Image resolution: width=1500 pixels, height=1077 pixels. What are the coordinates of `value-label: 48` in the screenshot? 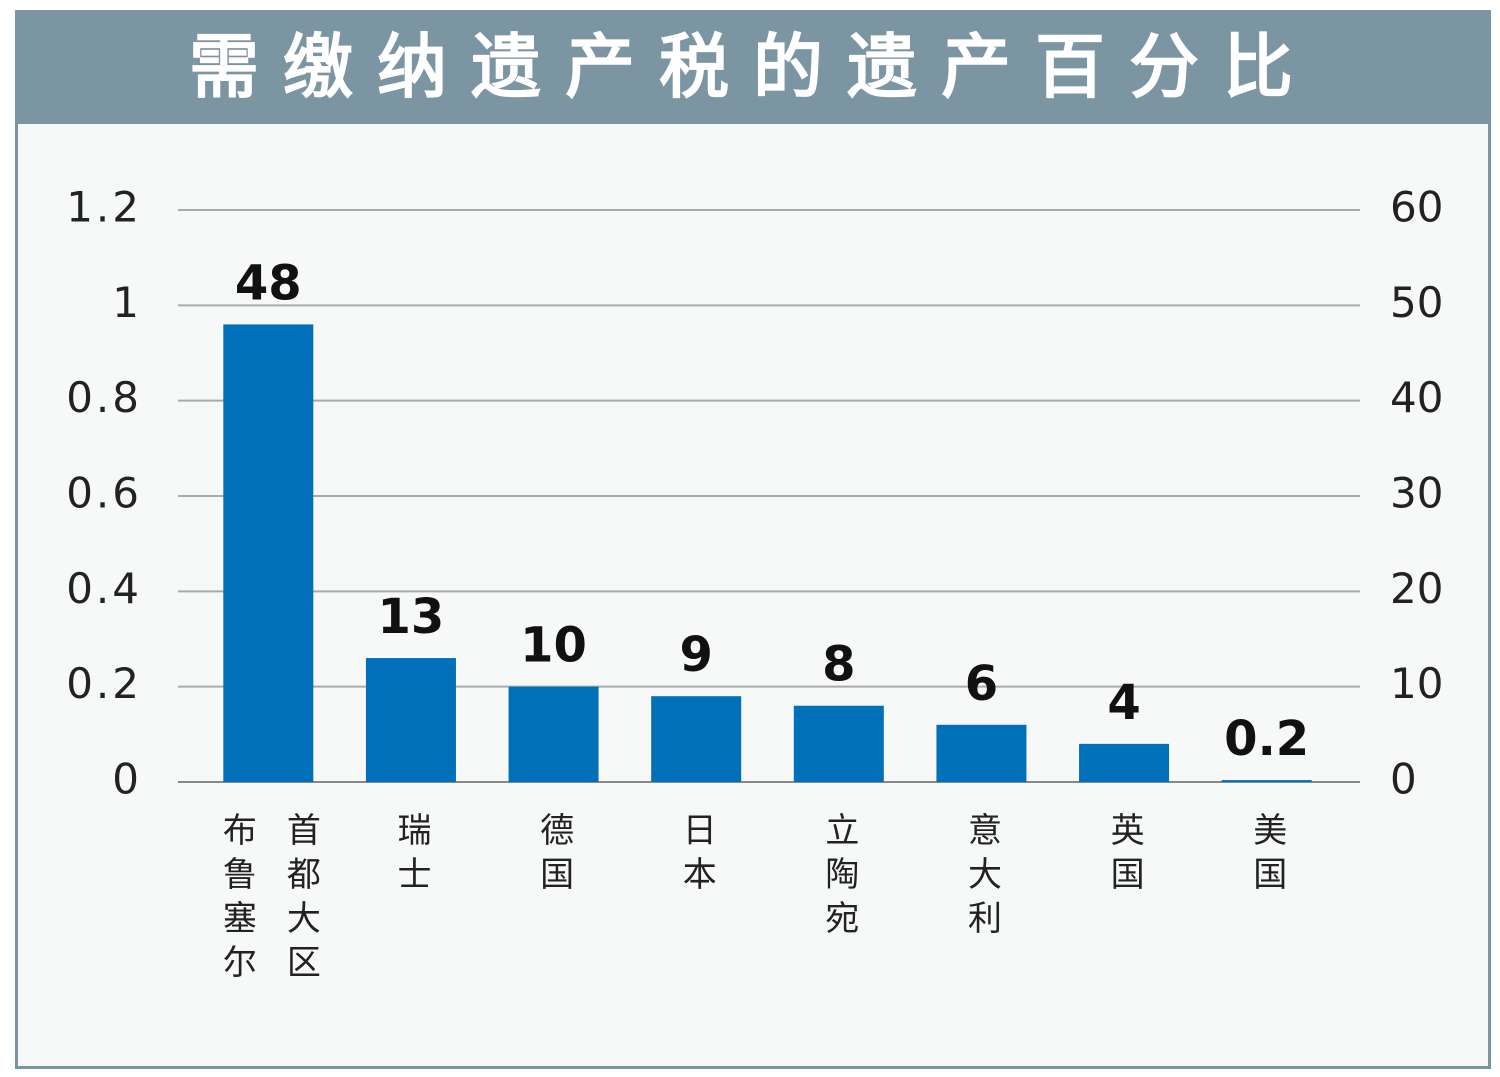 It's located at (268, 283).